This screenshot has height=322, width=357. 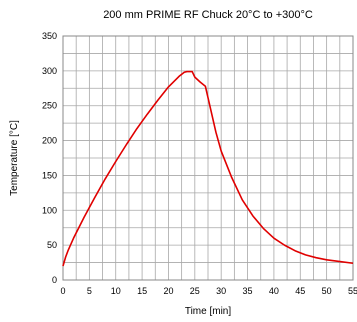 I want to click on x-tick-label: 10, so click(x=116, y=291).